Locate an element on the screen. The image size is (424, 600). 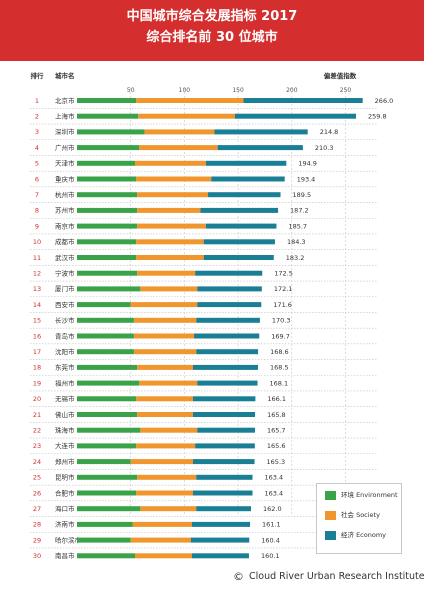
rank-column-header: 排行 is located at coordinates (38, 75).